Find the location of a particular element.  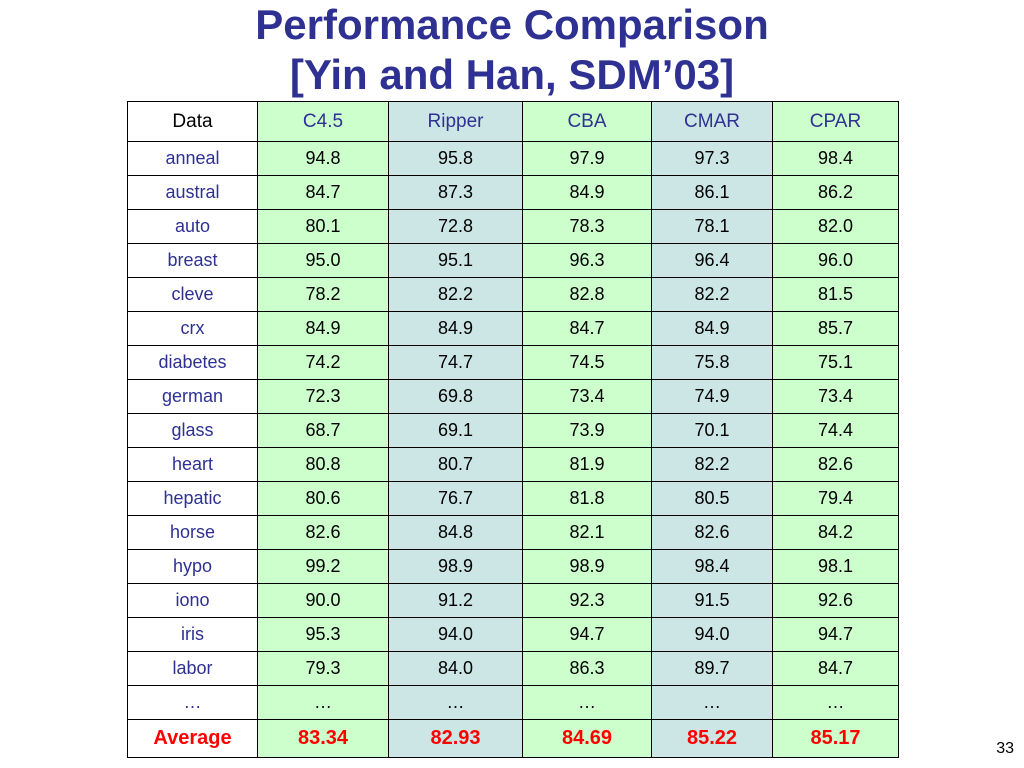

accuracy-cell-cpar: 85.7 is located at coordinates (835, 328).